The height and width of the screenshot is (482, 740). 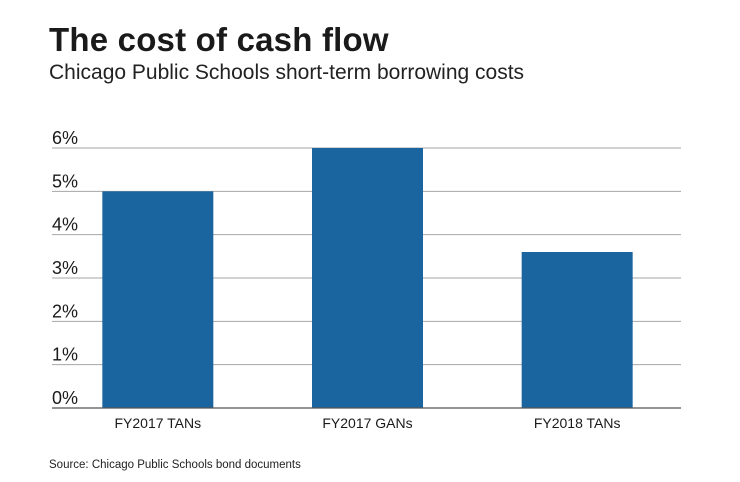 I want to click on y-tick-label: 1%, so click(x=65, y=355).